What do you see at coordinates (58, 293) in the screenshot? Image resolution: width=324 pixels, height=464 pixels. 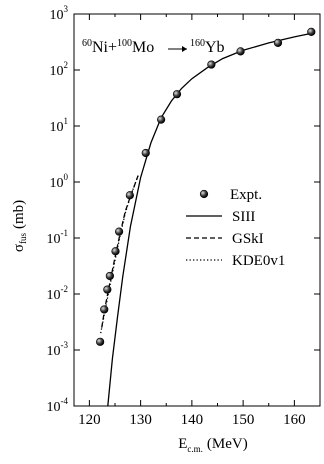 I see `y-tick-label: 10⁻²` at bounding box center [58, 293].